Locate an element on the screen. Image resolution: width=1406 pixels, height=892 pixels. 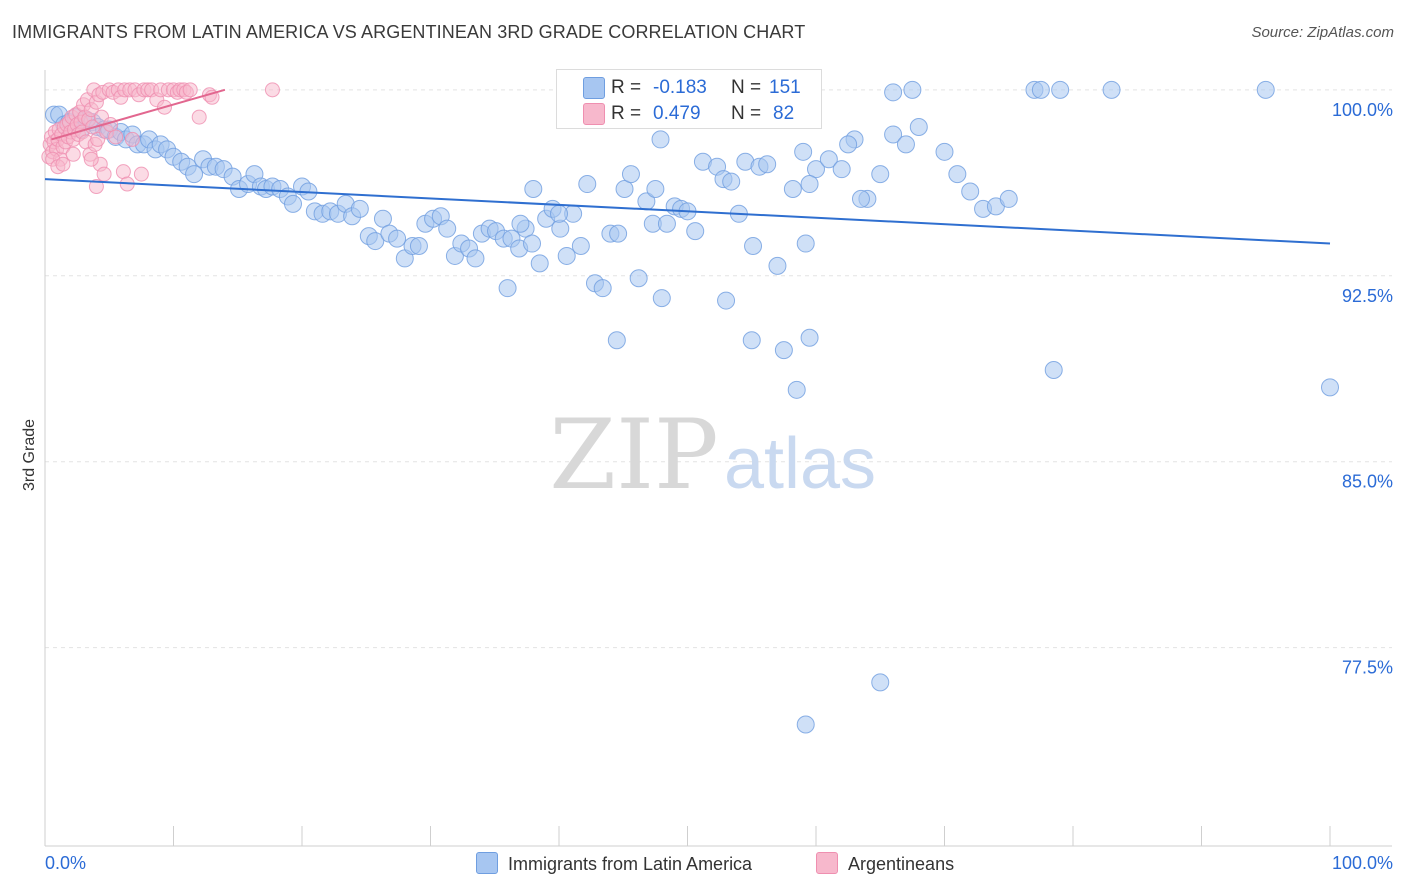
x-tick-label: 0.0% is located at coordinates (65, 863).